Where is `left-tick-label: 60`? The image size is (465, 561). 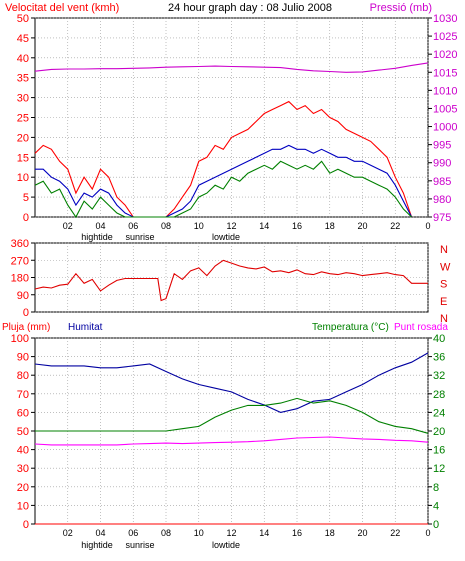
left-tick-label: 60 is located at coordinates (23, 413).